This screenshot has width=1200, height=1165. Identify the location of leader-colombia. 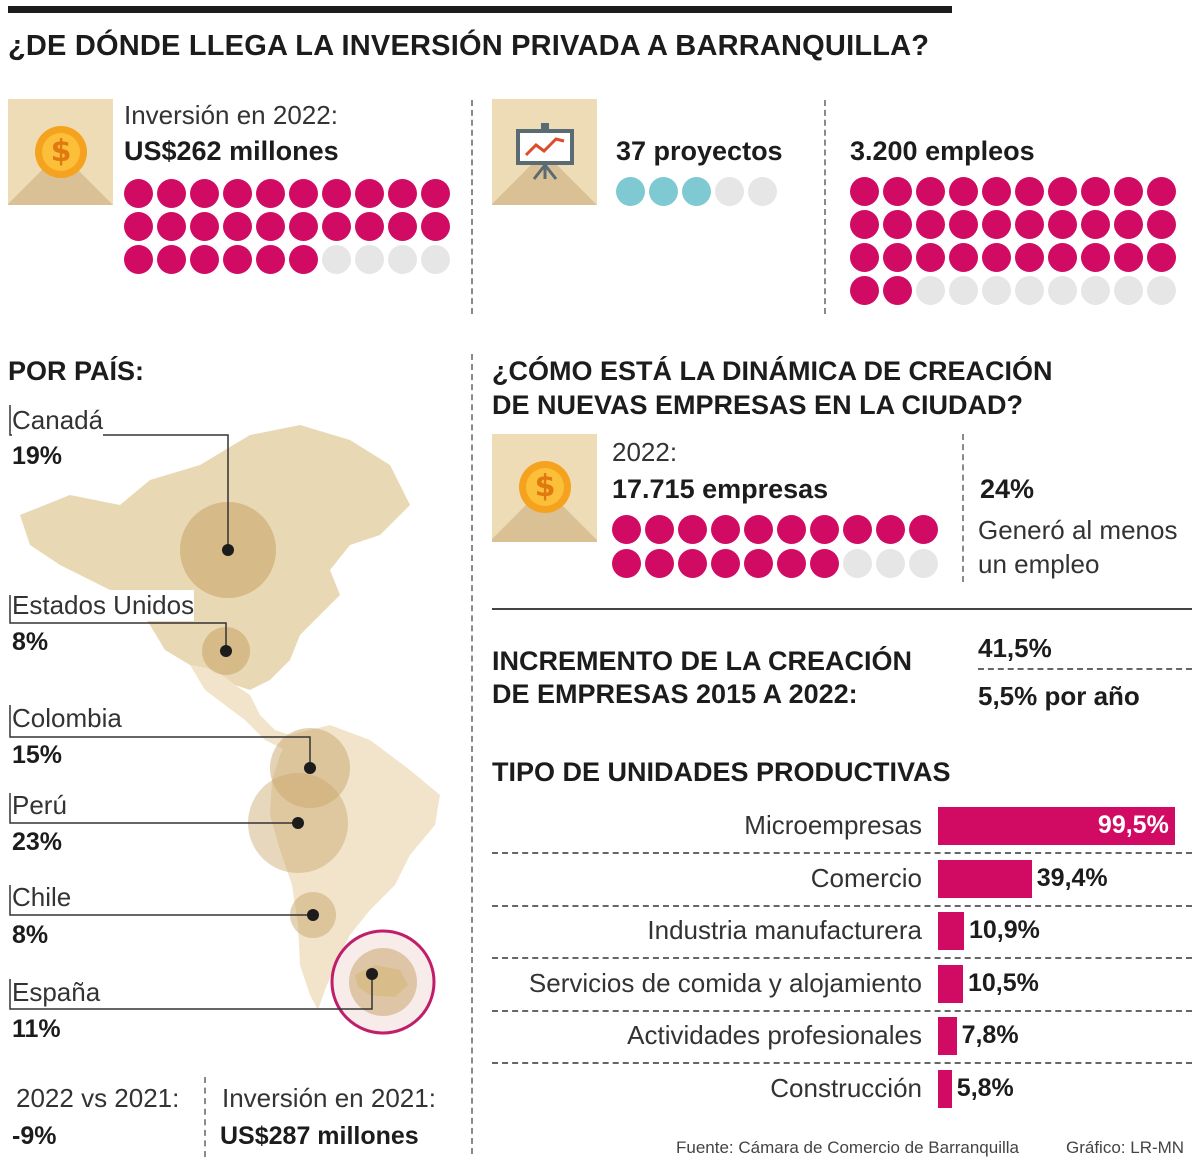
(160, 736).